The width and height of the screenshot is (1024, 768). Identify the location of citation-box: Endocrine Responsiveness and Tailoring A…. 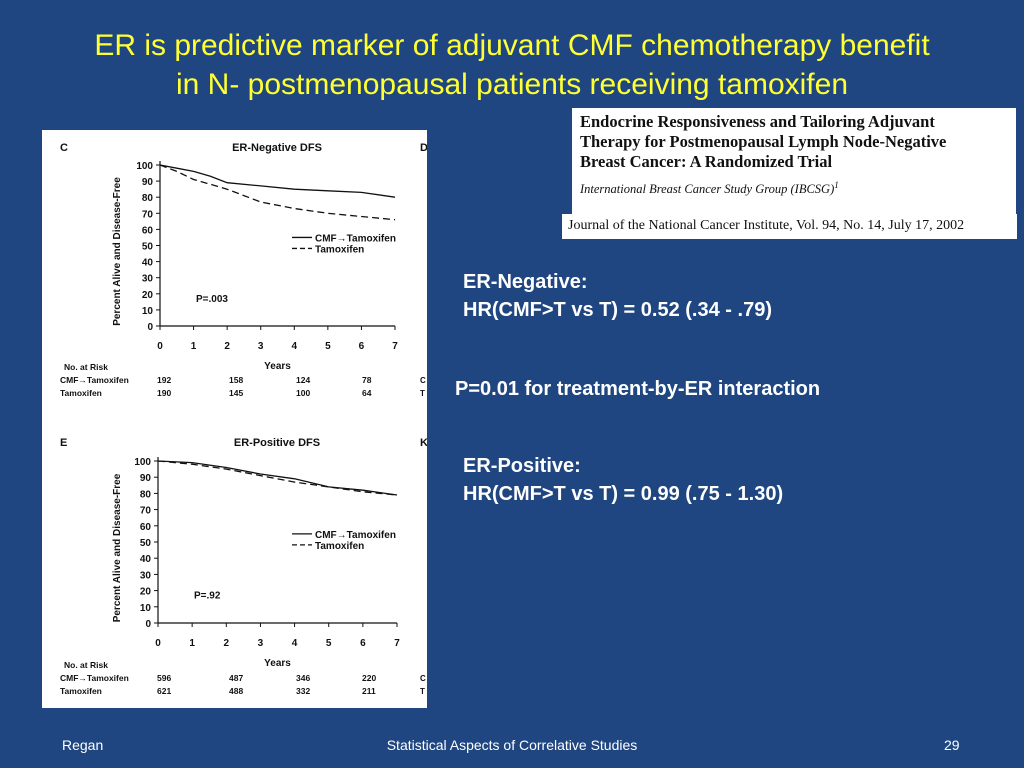
(794, 161).